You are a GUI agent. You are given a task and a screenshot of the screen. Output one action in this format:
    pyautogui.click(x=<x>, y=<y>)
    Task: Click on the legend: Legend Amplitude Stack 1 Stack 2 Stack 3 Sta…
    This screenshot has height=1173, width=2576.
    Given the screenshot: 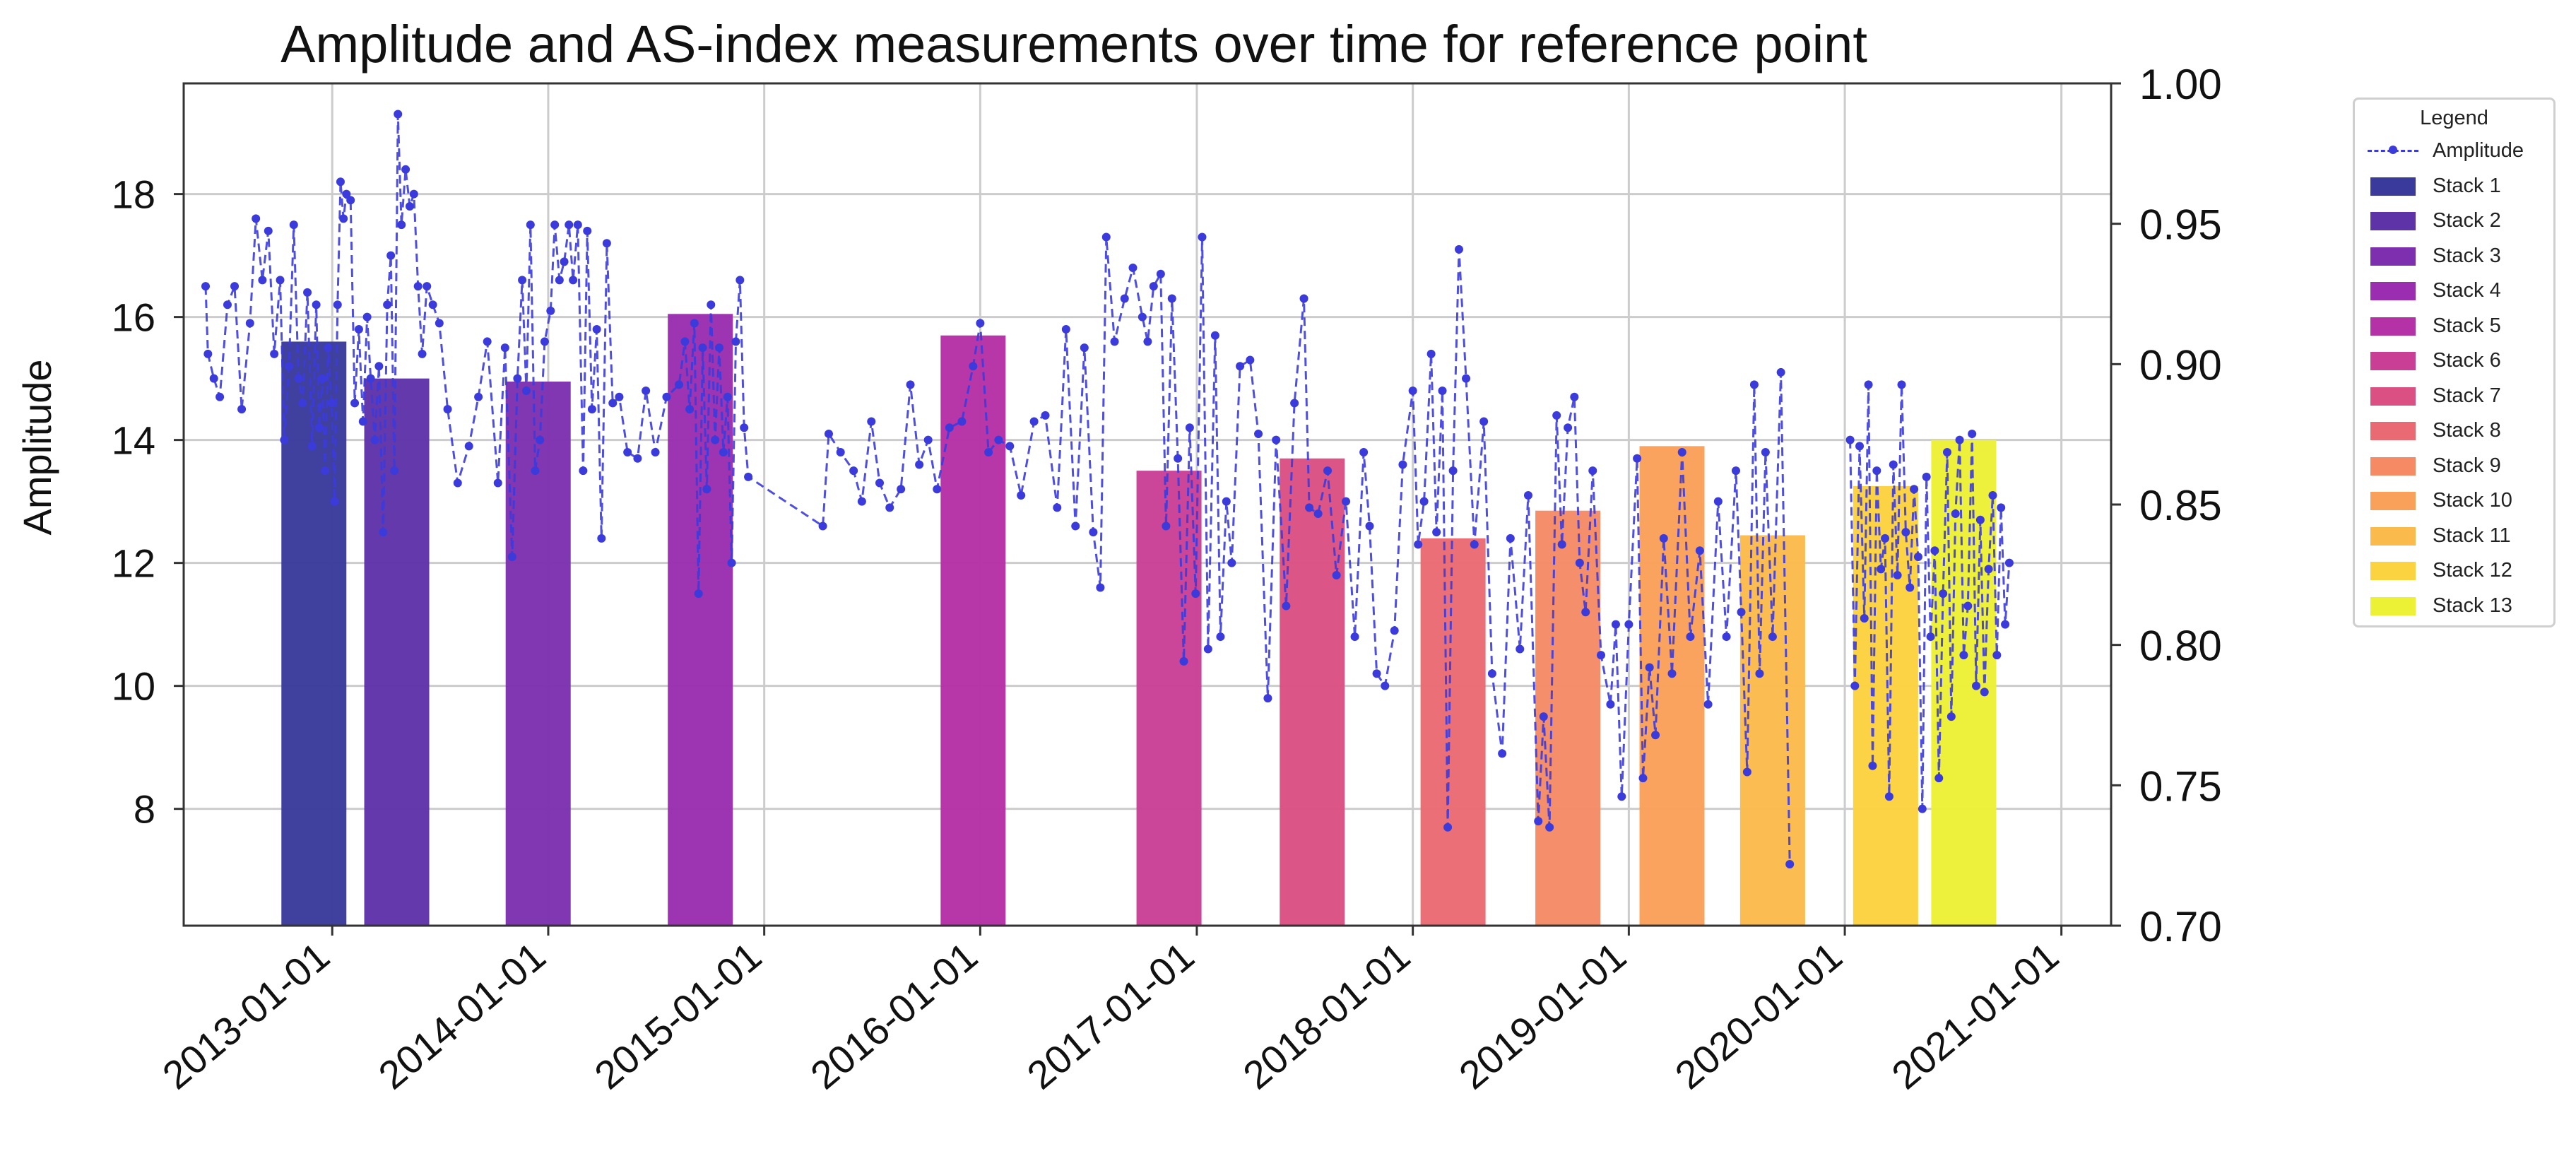 What is the action you would take?
    pyautogui.click(x=2454, y=362)
    